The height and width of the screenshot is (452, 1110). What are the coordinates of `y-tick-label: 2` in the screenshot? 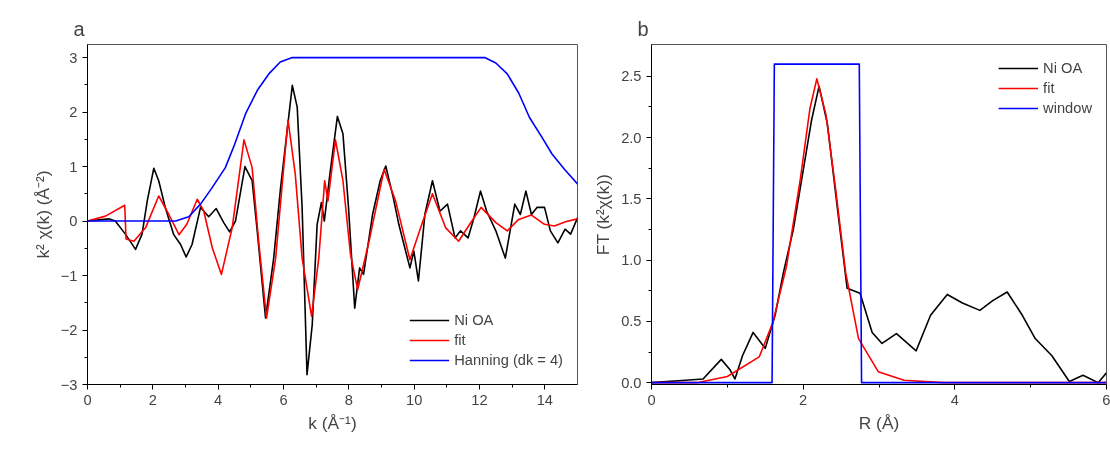 It's located at (73, 112).